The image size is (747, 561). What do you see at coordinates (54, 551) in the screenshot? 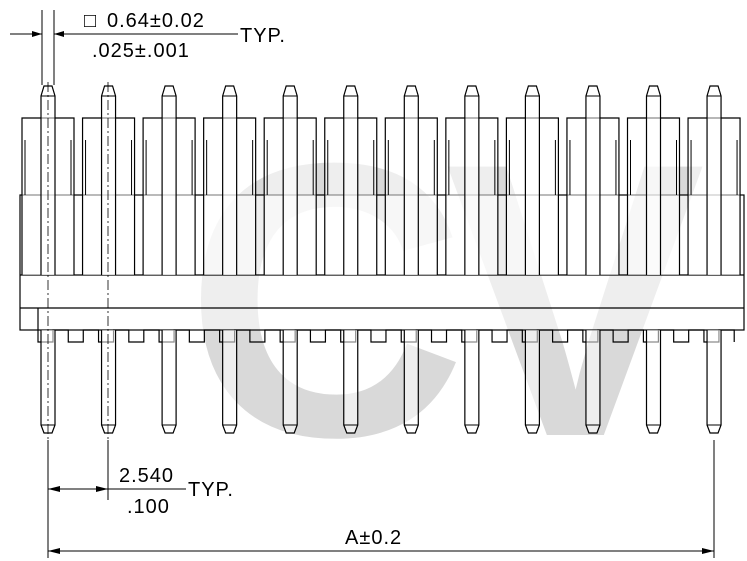
I see `length-arrow-left` at bounding box center [54, 551].